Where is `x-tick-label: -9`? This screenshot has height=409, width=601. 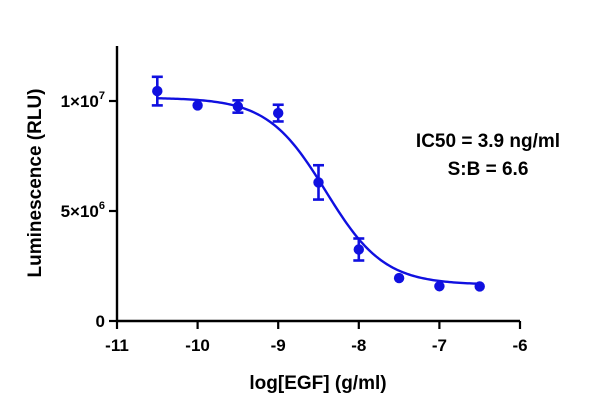
x-tick-label: -9 is located at coordinates (278, 345).